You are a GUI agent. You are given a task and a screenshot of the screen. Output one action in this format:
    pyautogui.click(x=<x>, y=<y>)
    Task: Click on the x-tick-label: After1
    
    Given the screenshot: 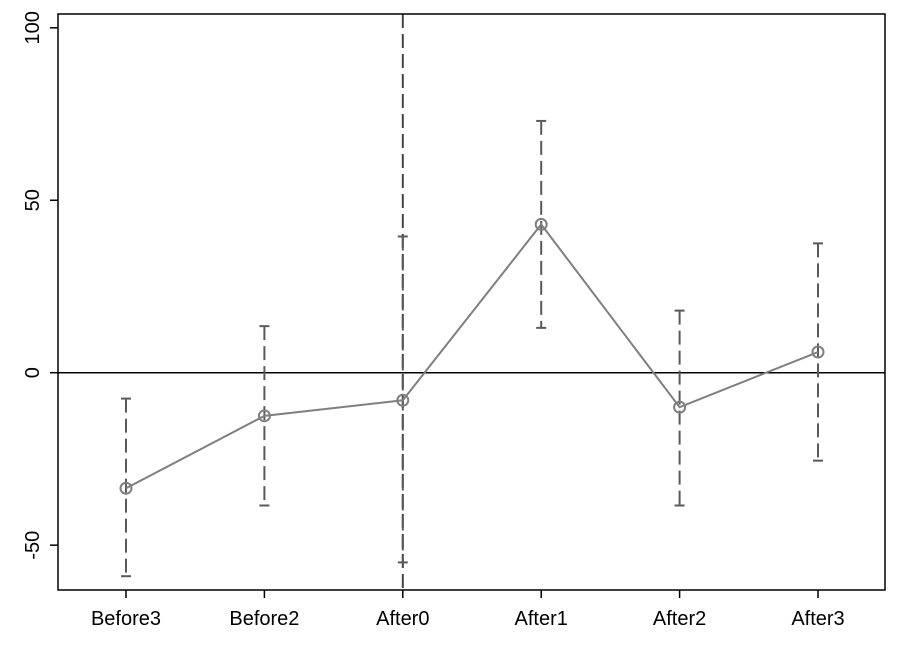 What is the action you would take?
    pyautogui.click(x=541, y=619)
    